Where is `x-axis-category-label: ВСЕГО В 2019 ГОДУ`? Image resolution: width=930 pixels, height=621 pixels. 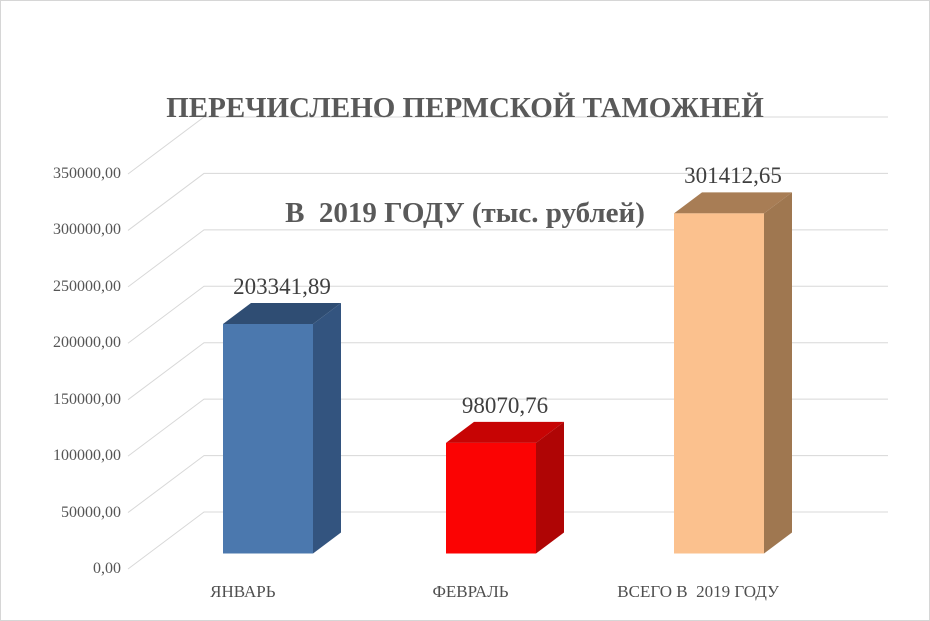
x-axis-category-label: ВСЕГО В 2019 ГОДУ is located at coordinates (698, 591).